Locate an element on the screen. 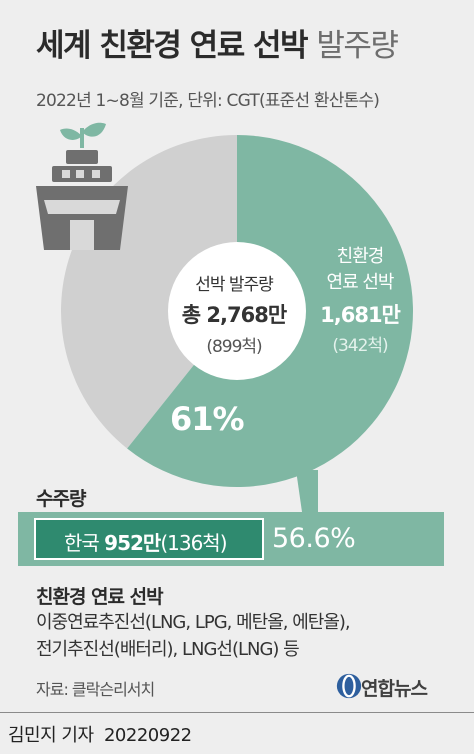  eco-definition-title: 친환경 연료 선박 is located at coordinates (100, 597).